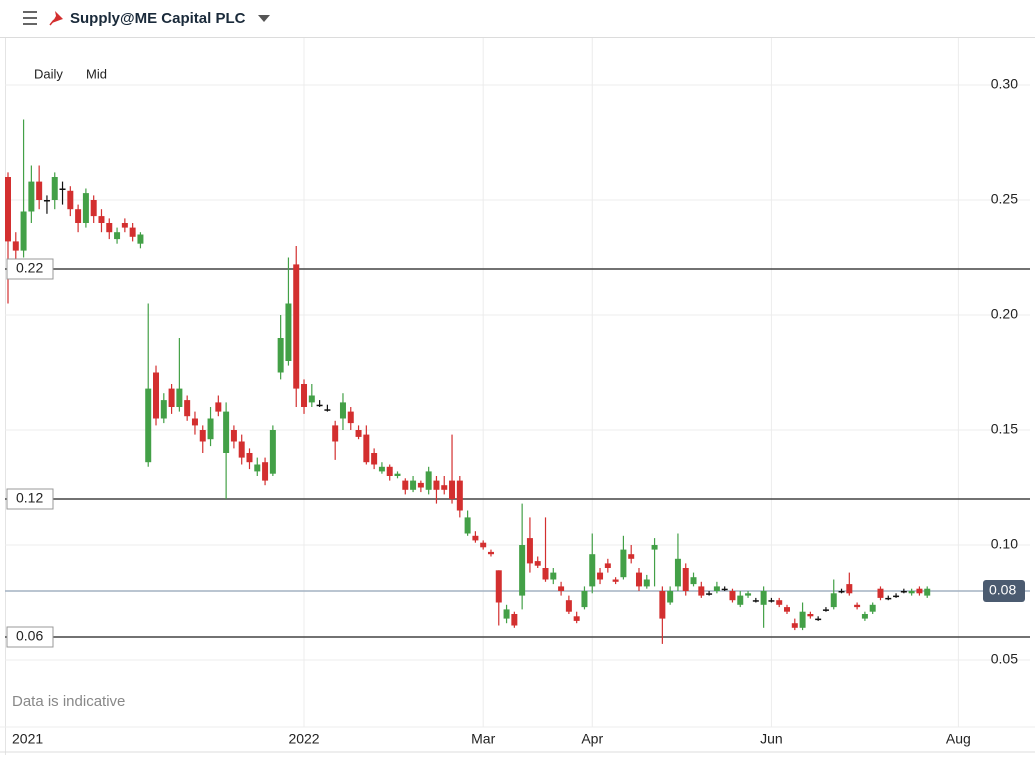 The width and height of the screenshot is (1035, 760). I want to click on price-type-button: Mid, so click(96, 73).